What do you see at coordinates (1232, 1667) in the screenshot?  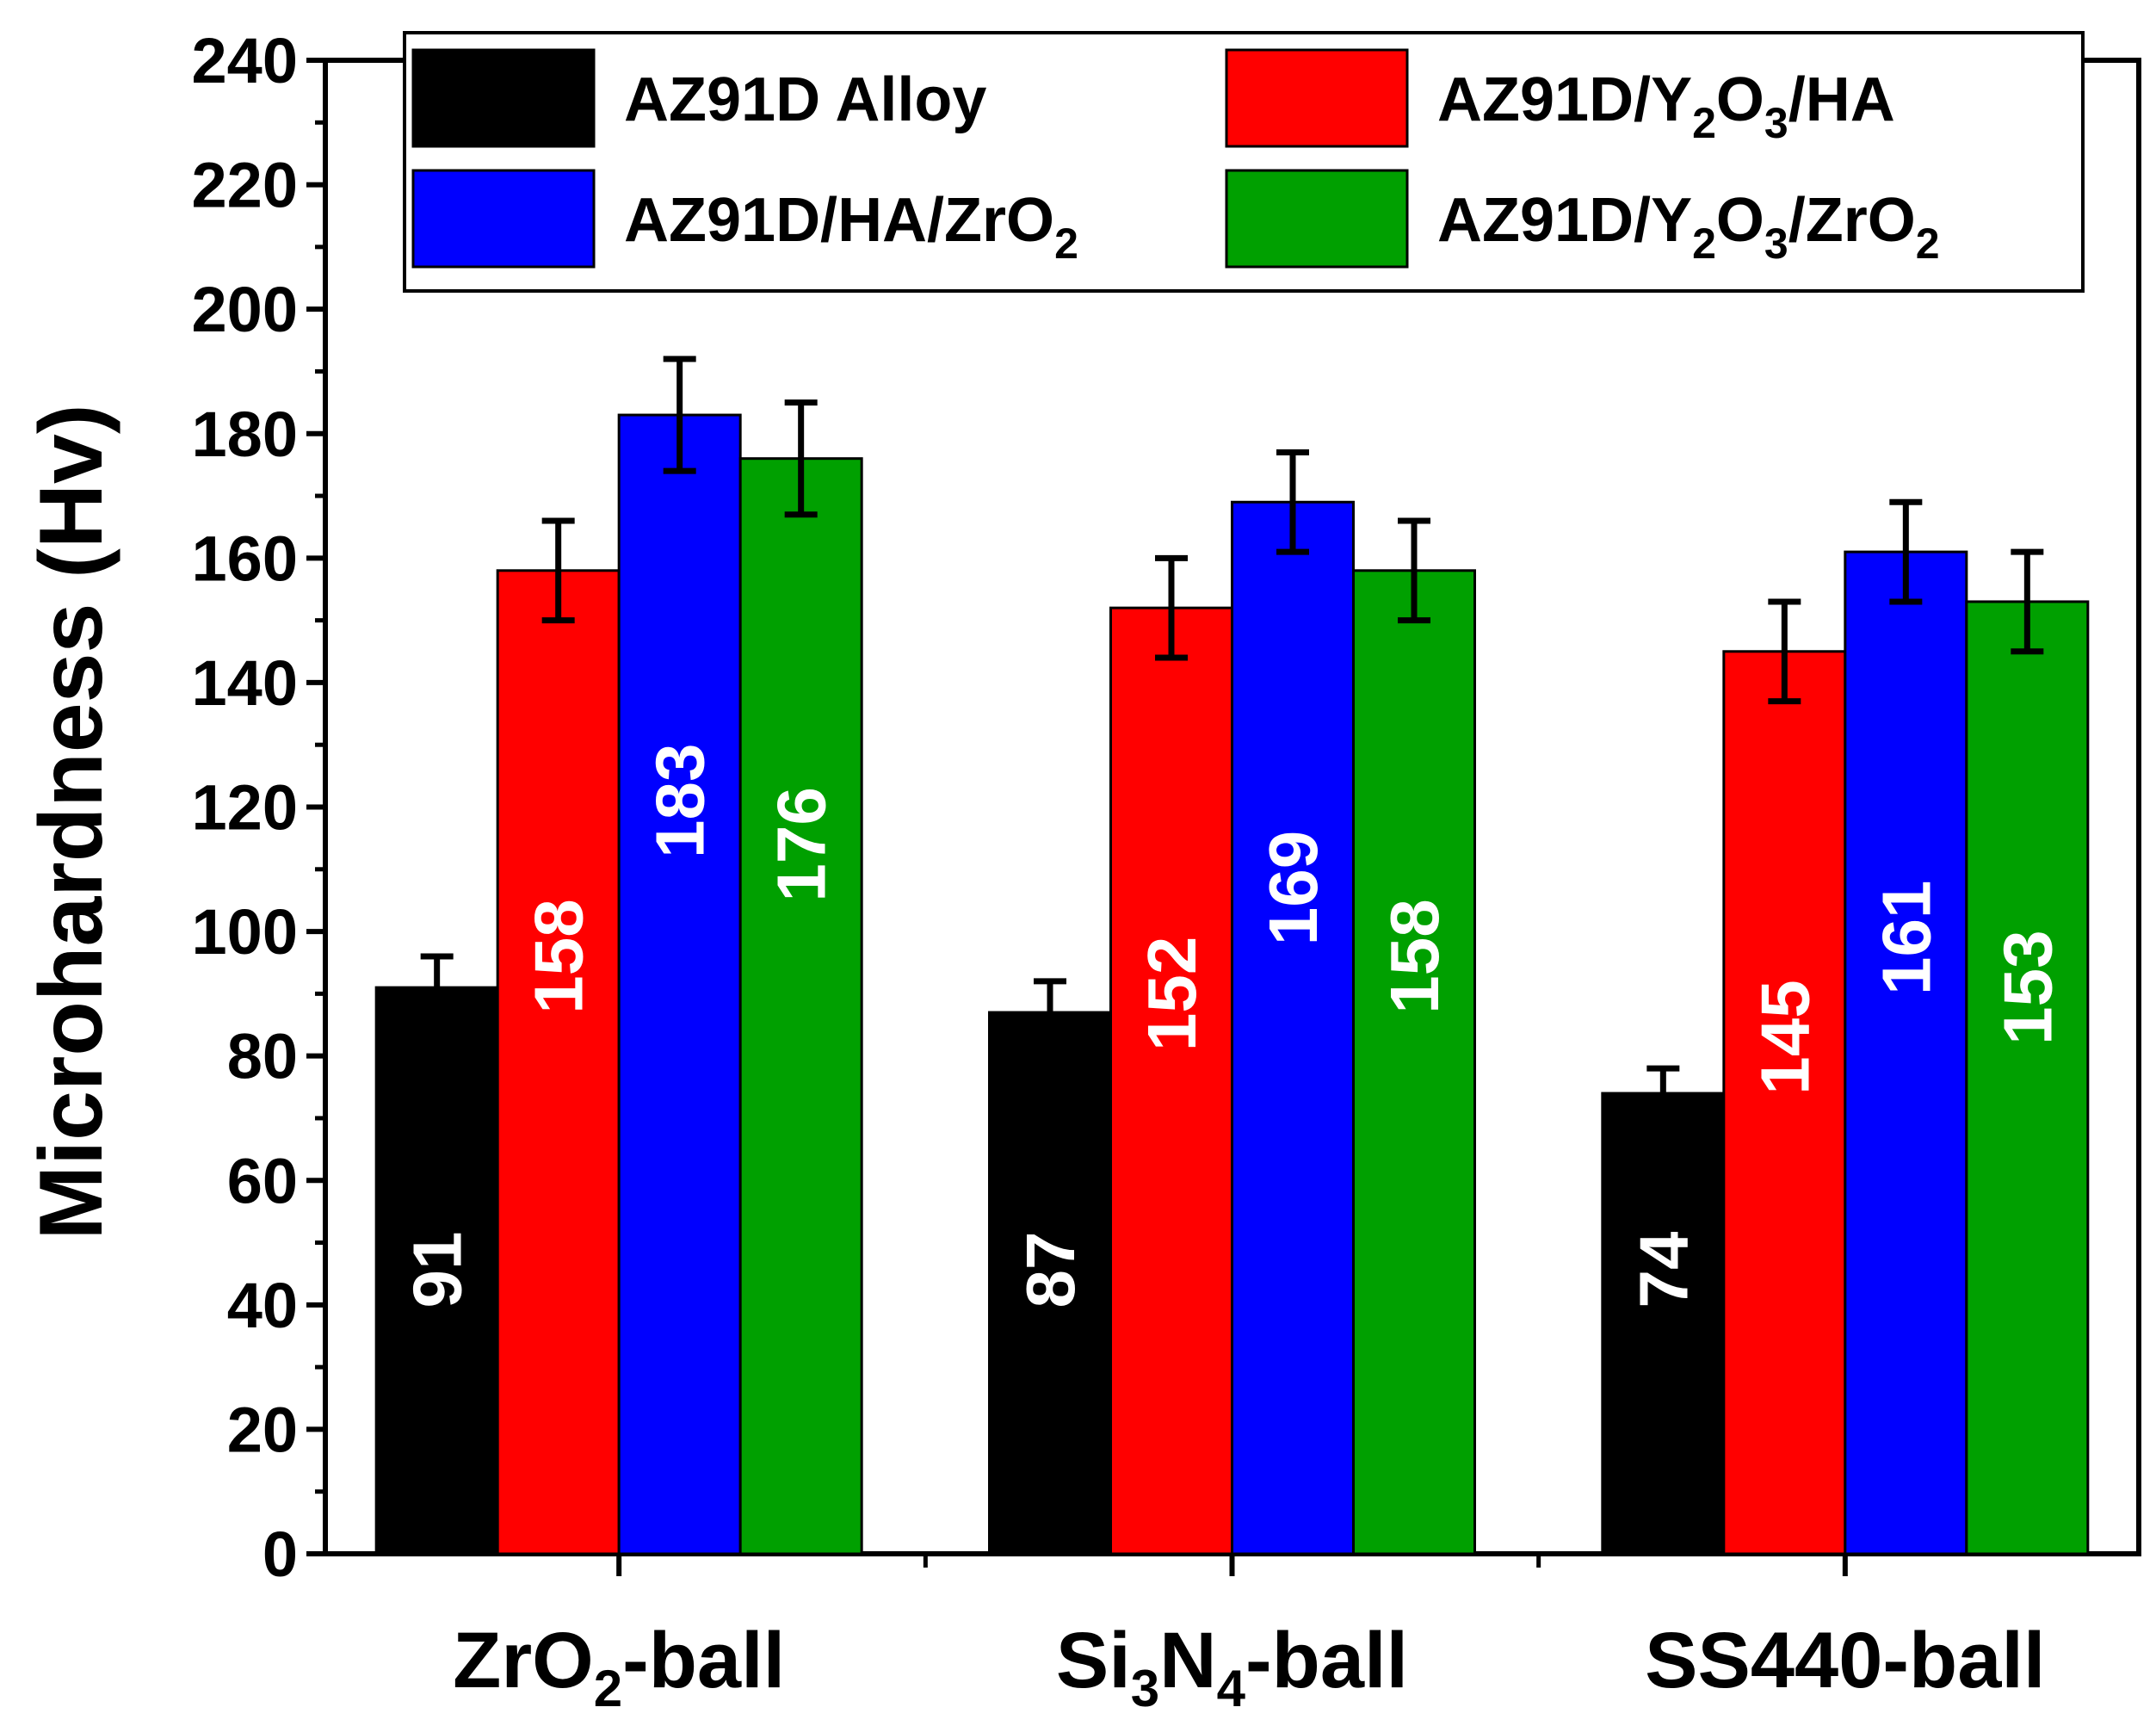 I see `x-category-label: Si3N4-ball` at bounding box center [1232, 1667].